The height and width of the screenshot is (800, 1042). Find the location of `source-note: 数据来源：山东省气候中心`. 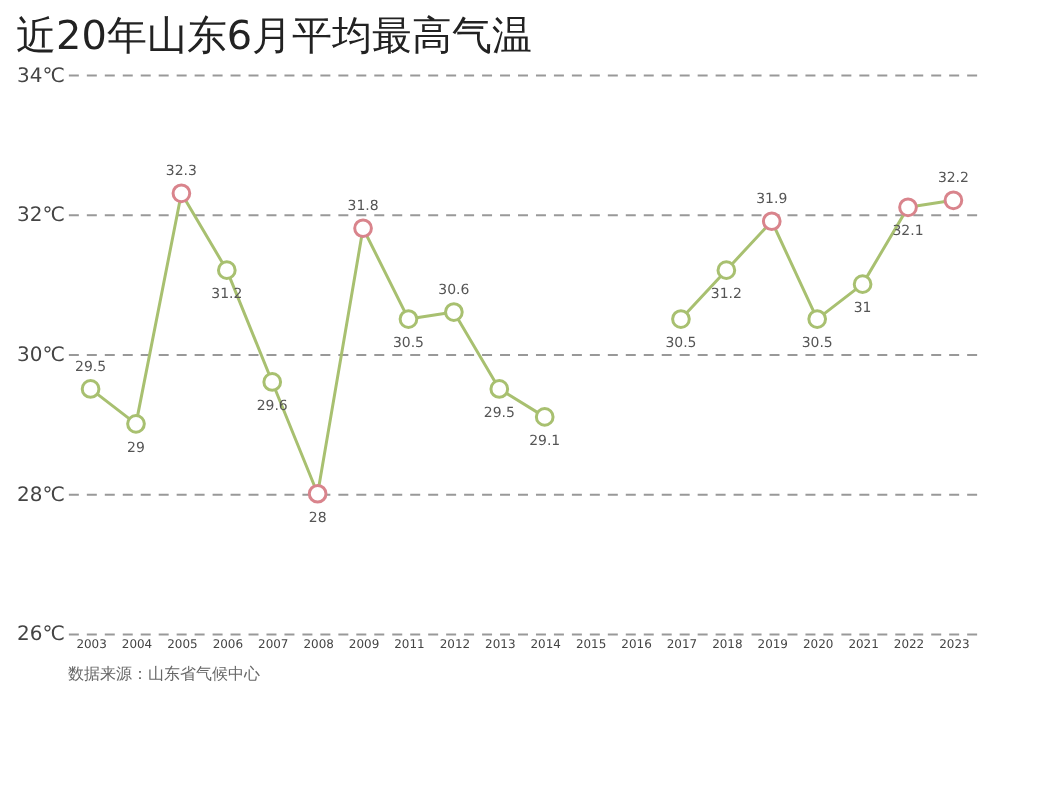

source-note: 数据来源：山东省气候中心 is located at coordinates (163, 674).